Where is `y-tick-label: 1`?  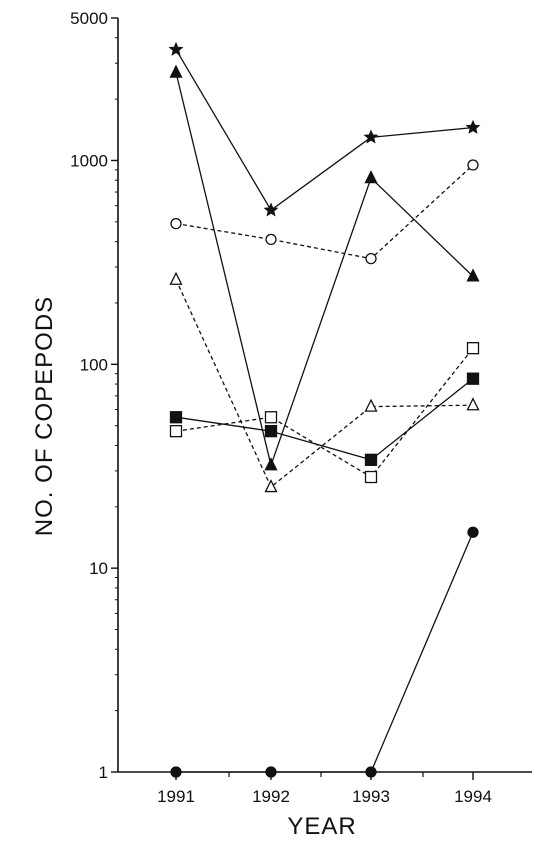 y-tick-label: 1 is located at coordinates (103, 772).